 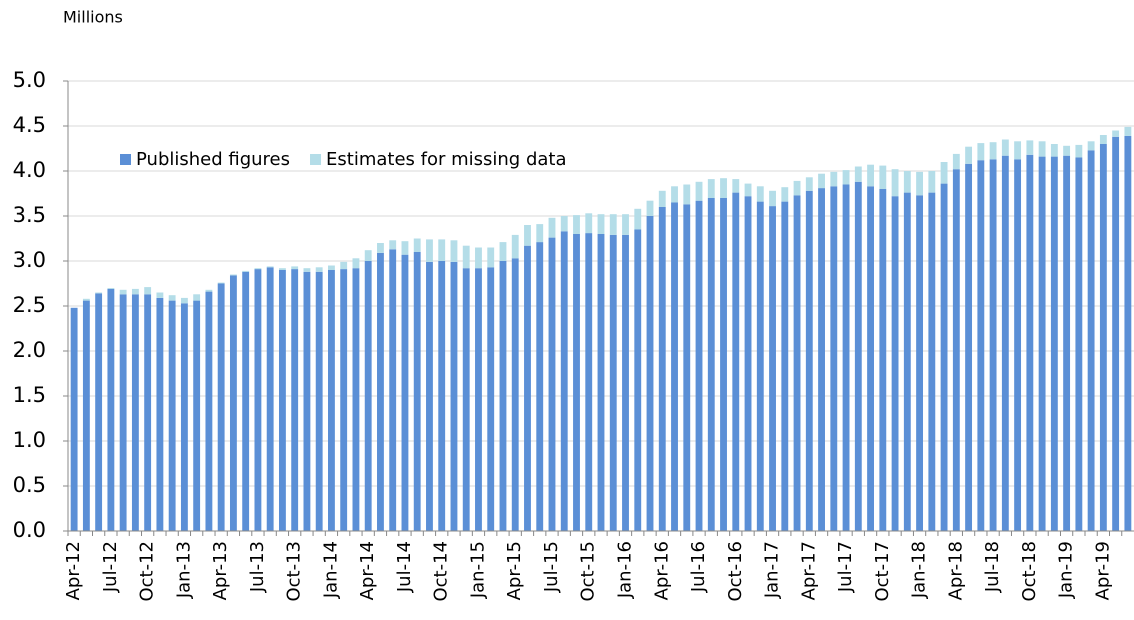 I want to click on x-tick-label: Oct-18, so click(x=1029, y=571).